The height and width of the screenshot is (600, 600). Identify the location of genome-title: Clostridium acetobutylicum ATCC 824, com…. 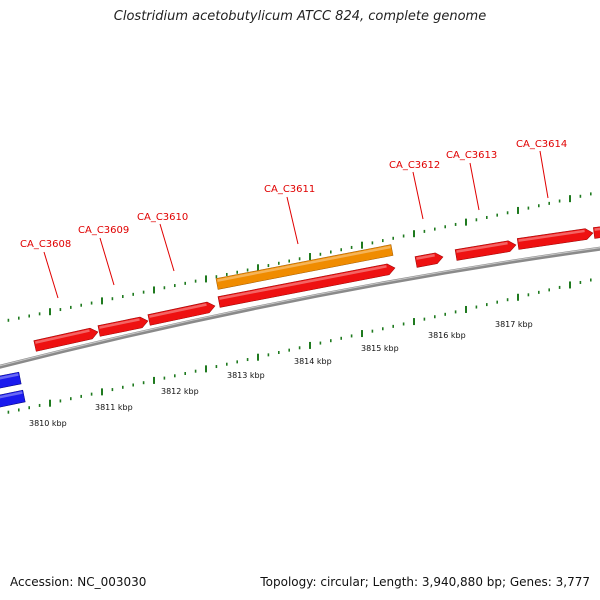
(300, 16).